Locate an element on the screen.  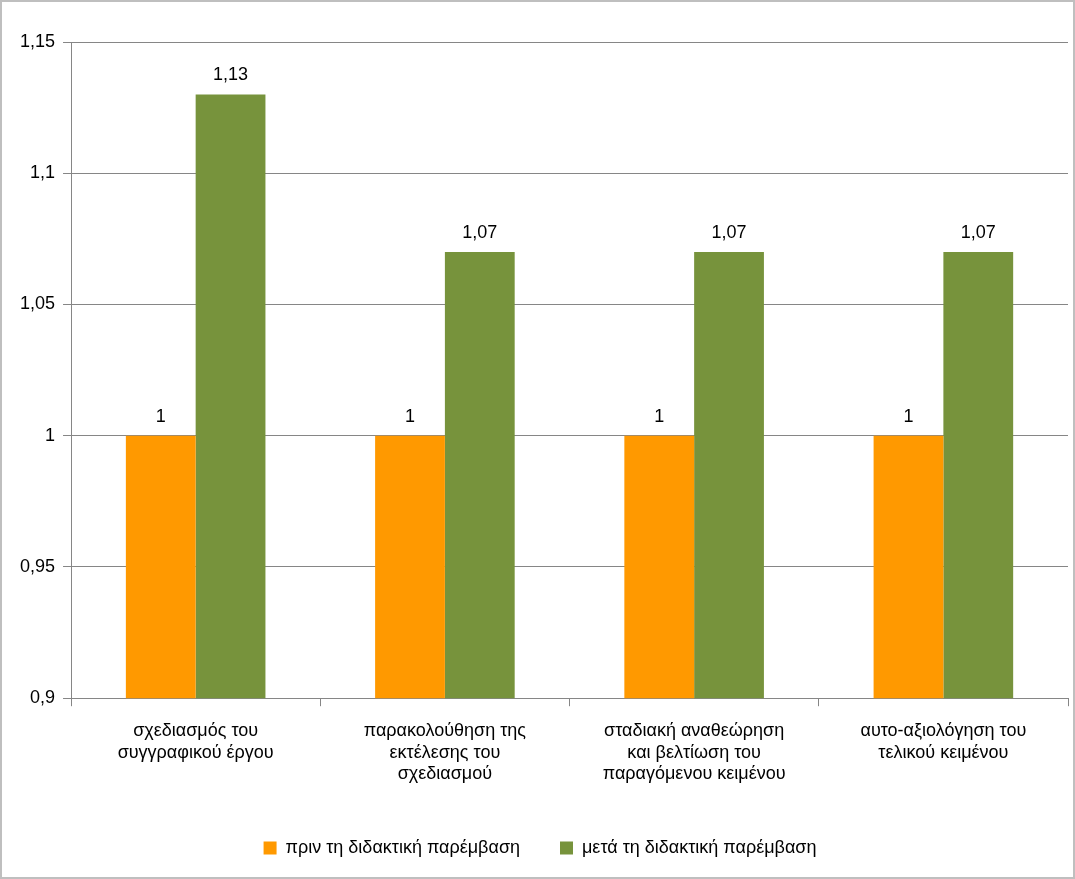
data-label: 1,13 is located at coordinates (231, 74).